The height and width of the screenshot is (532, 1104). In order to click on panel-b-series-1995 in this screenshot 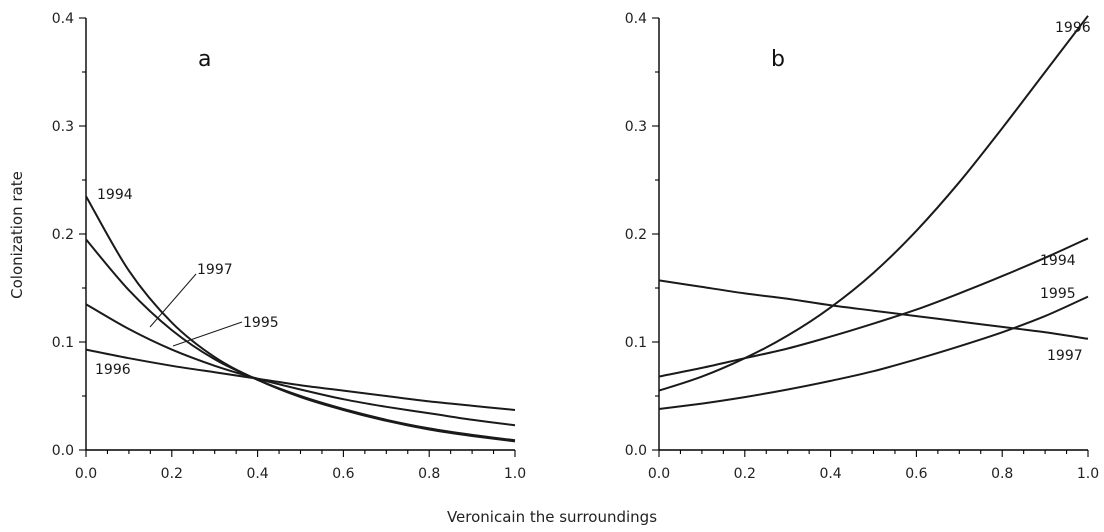, I will do `click(873, 352)`.